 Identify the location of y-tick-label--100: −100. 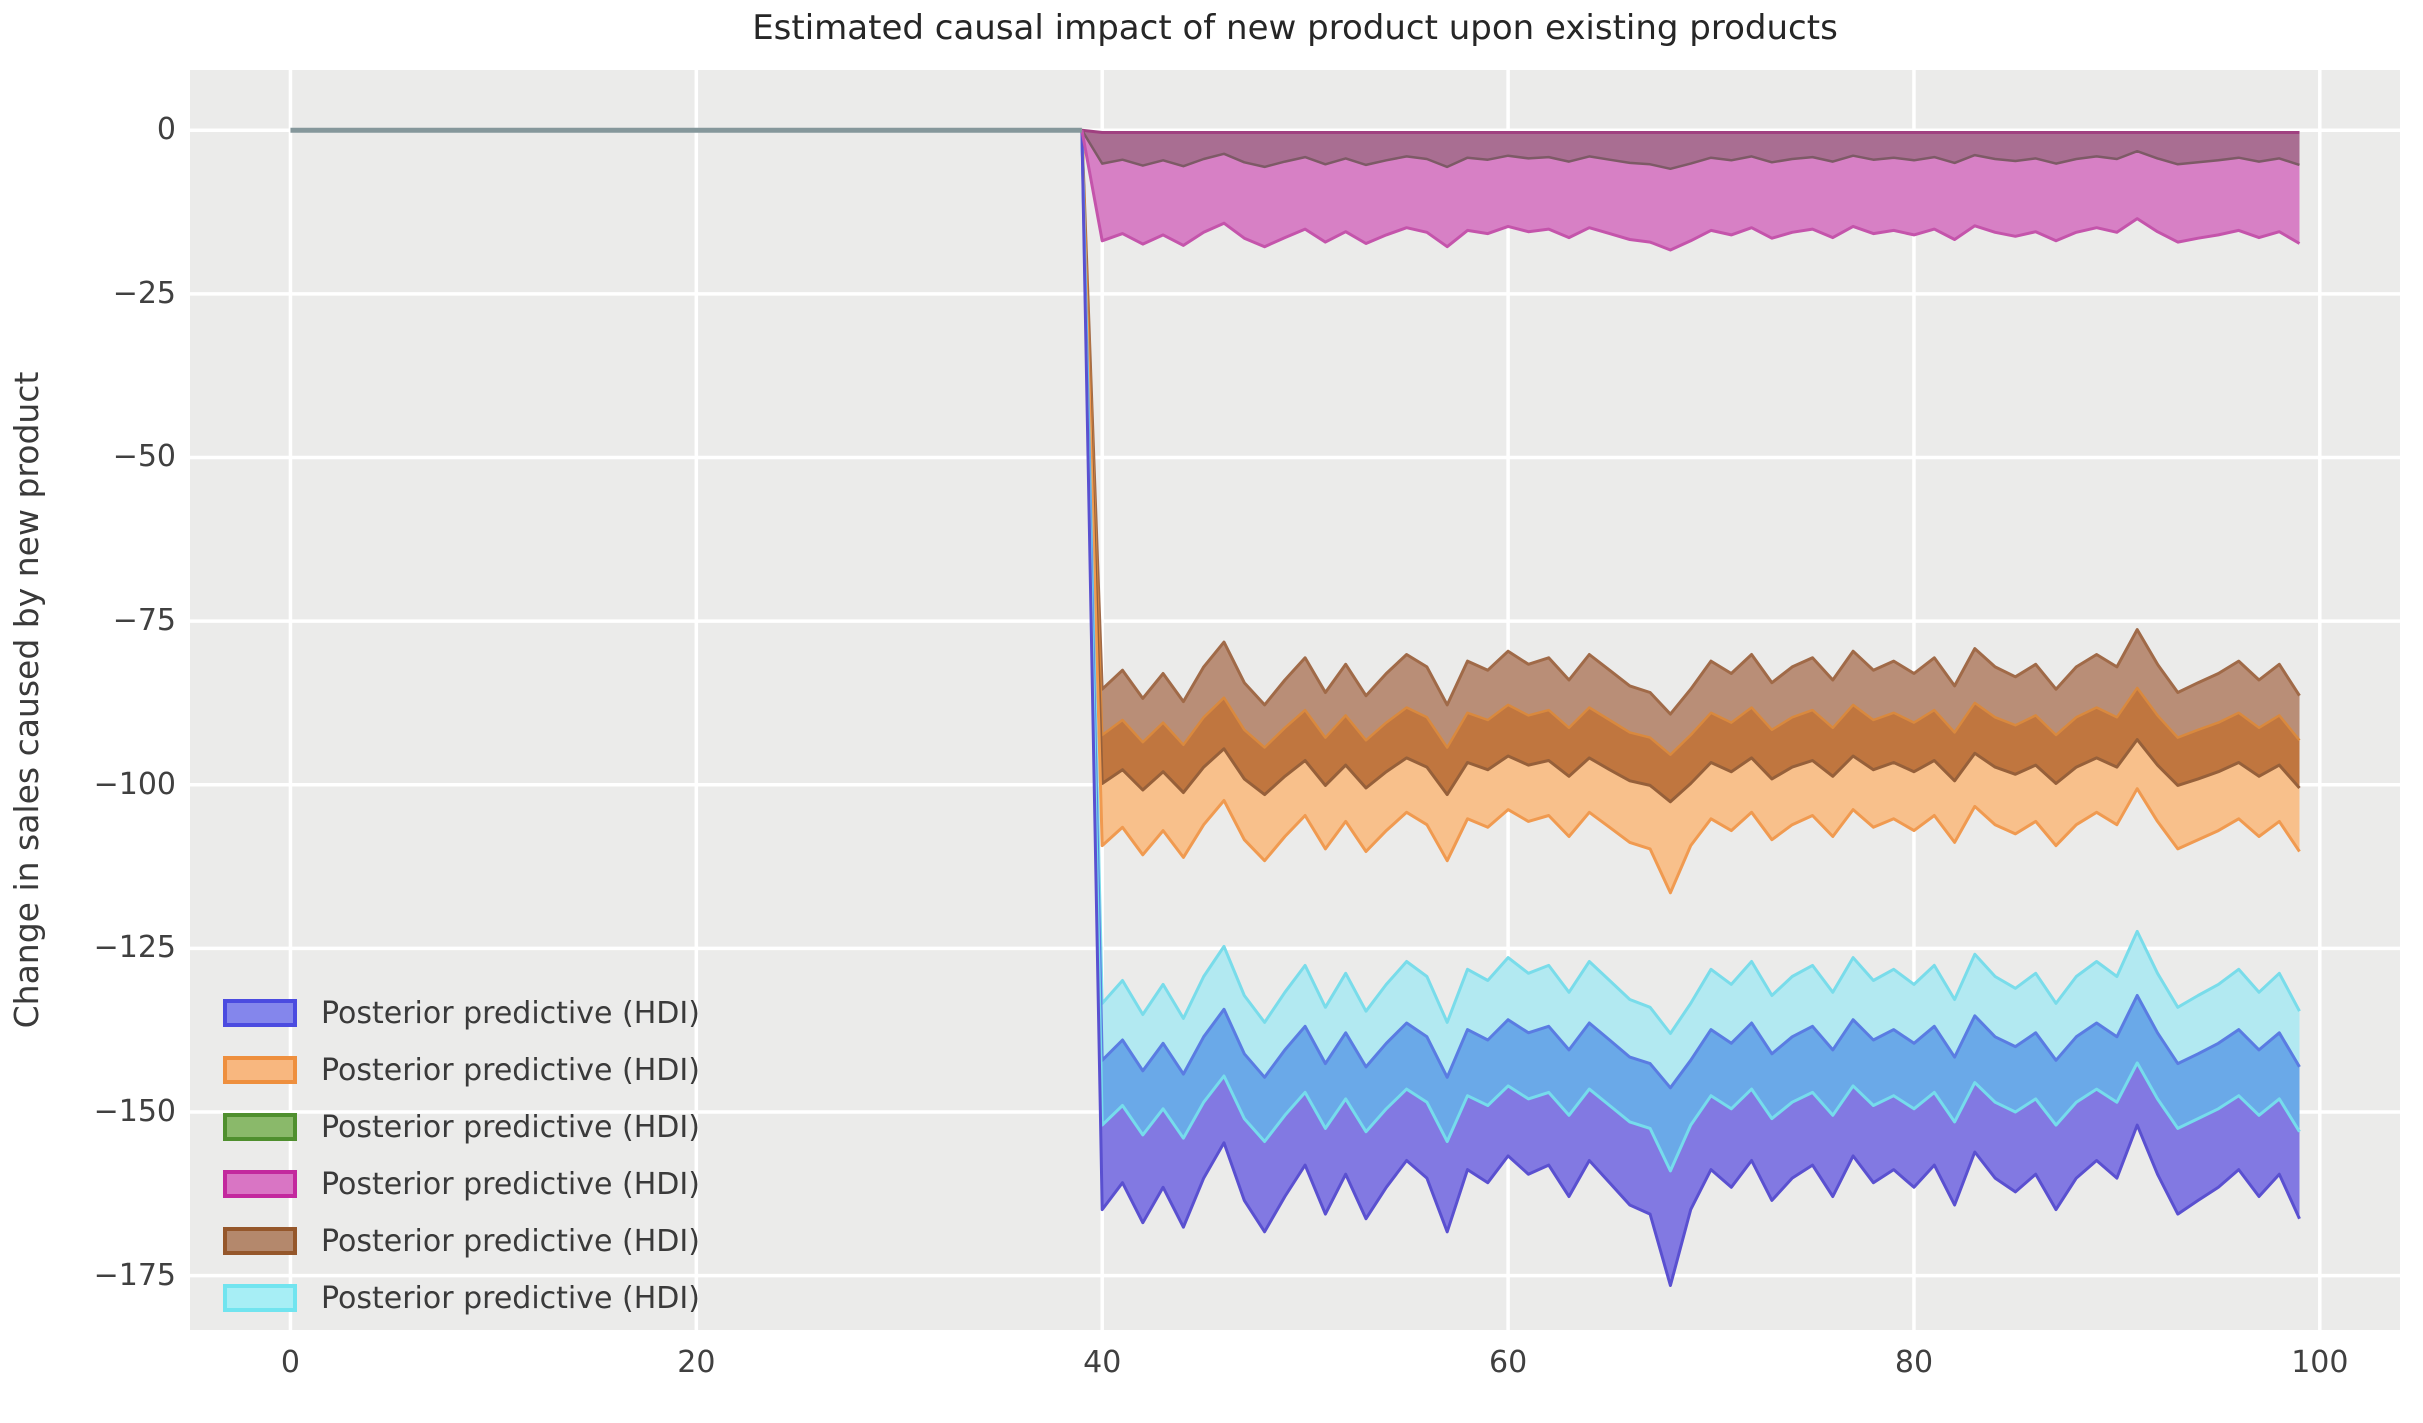
(134, 784).